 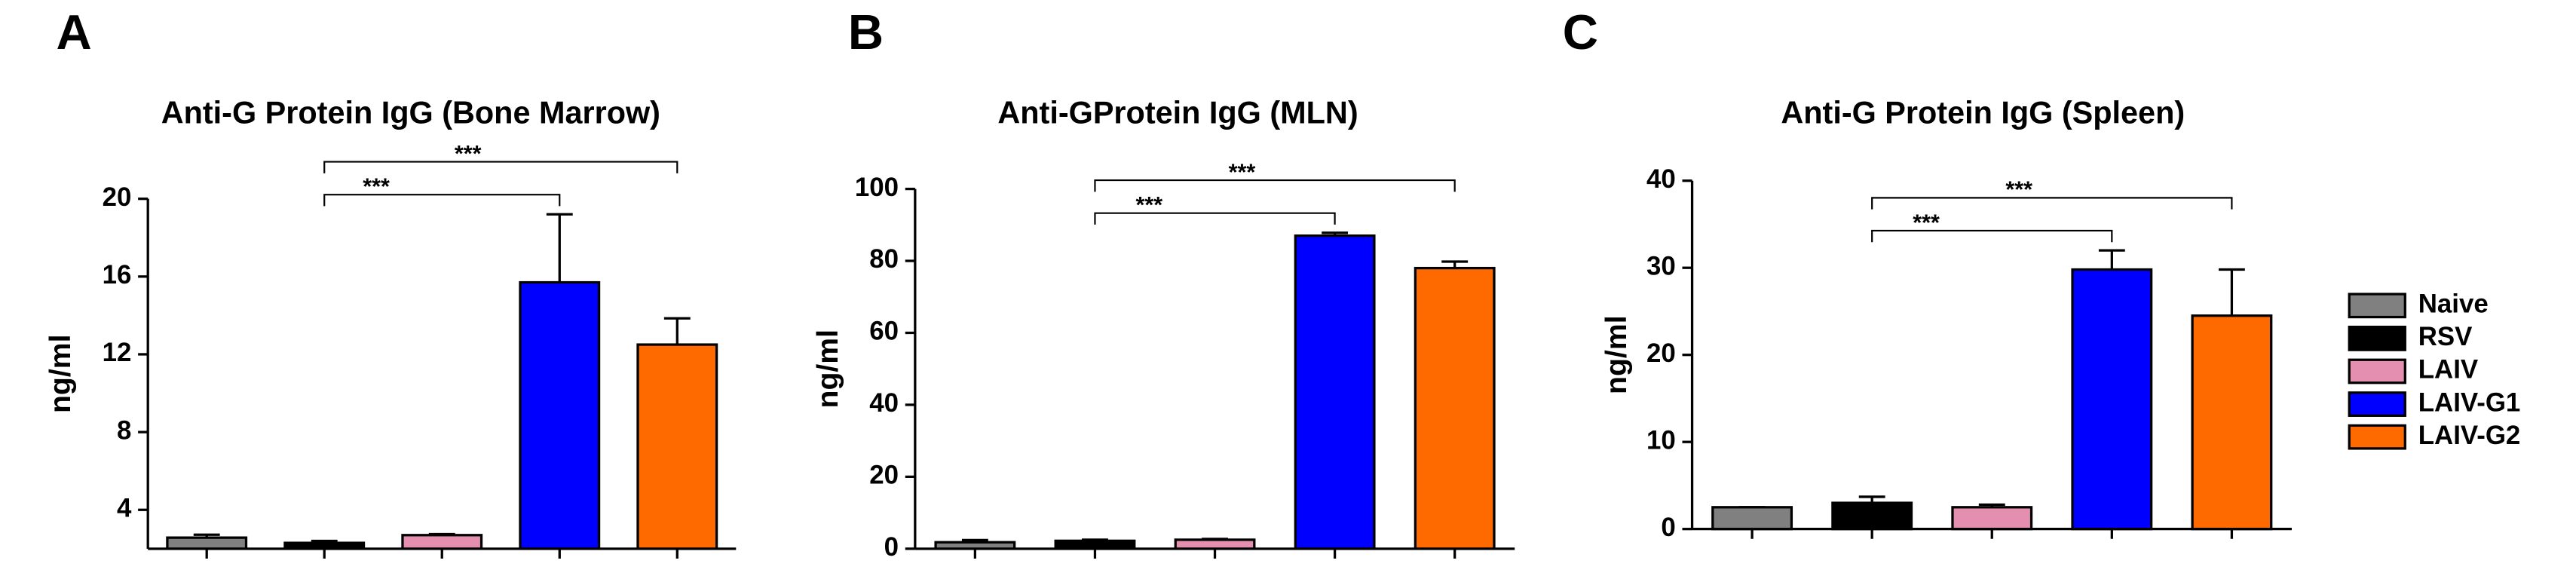 What do you see at coordinates (866, 32) in the screenshot?
I see `panel-label: B` at bounding box center [866, 32].